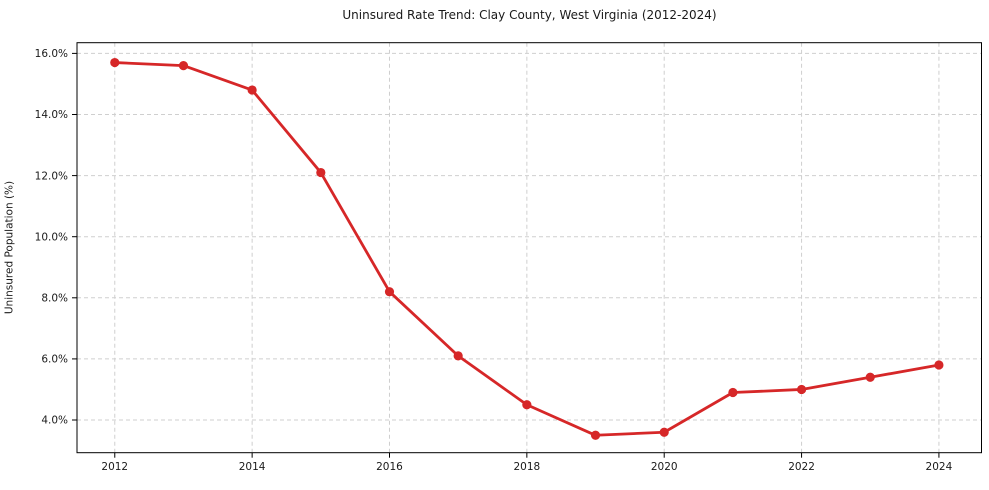 The width and height of the screenshot is (989, 490). Describe the element at coordinates (51, 54) in the screenshot. I see `y-tick-label: 16.0%` at that location.